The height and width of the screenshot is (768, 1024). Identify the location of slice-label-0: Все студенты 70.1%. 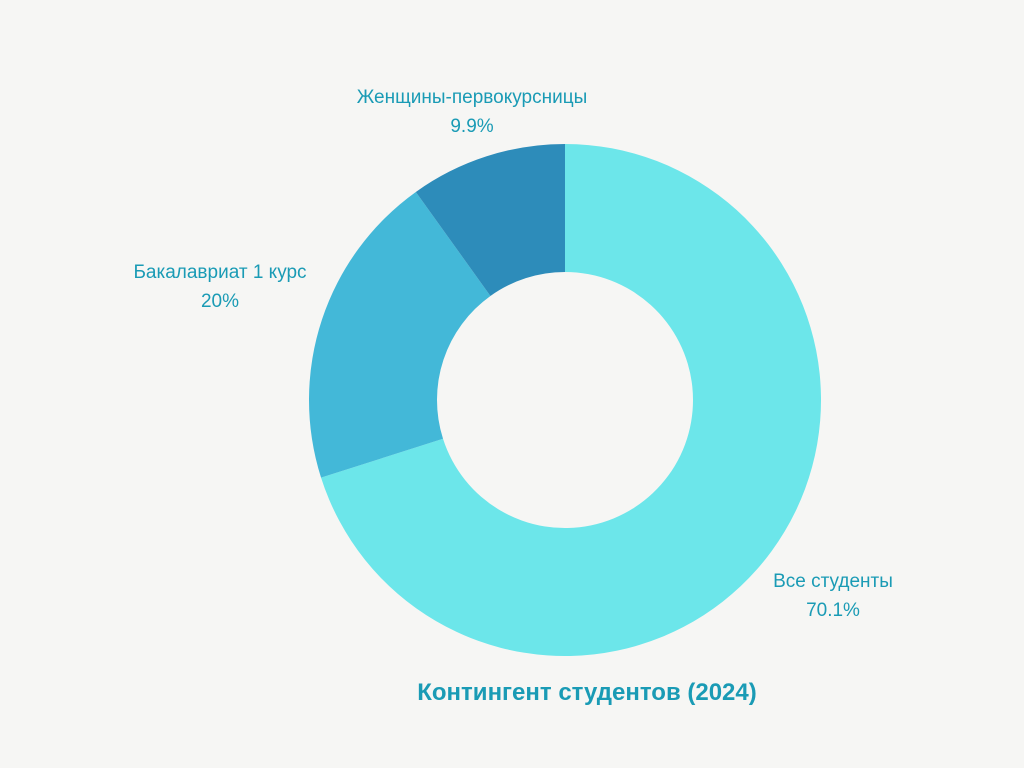
(833, 596).